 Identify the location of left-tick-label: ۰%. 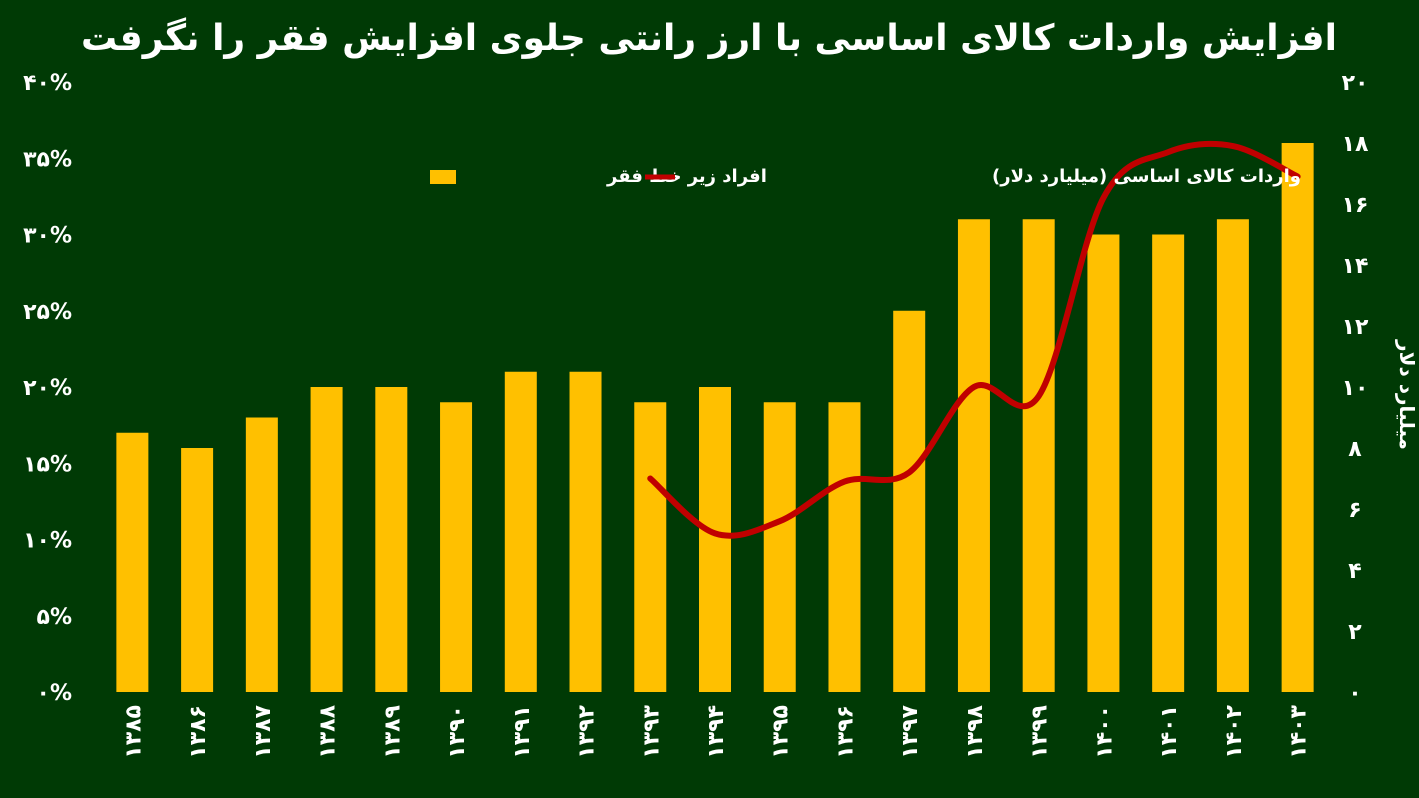
(54, 693).